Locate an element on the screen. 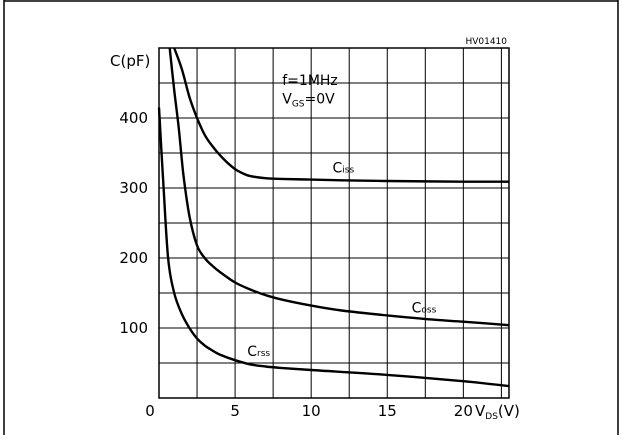 This screenshot has width=623, height=439. x-axis-label-text: VDS(V) is located at coordinates (497, 412).